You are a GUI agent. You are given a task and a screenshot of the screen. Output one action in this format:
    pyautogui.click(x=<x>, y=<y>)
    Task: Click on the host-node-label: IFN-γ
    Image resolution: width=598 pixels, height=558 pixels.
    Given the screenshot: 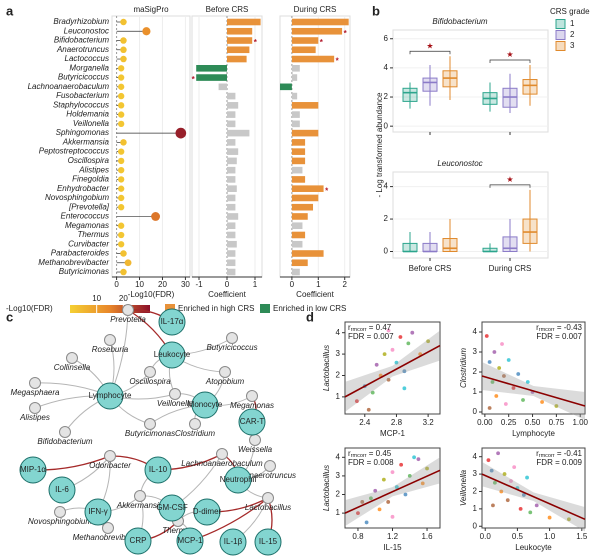 What is the action you would take?
    pyautogui.click(x=98, y=511)
    